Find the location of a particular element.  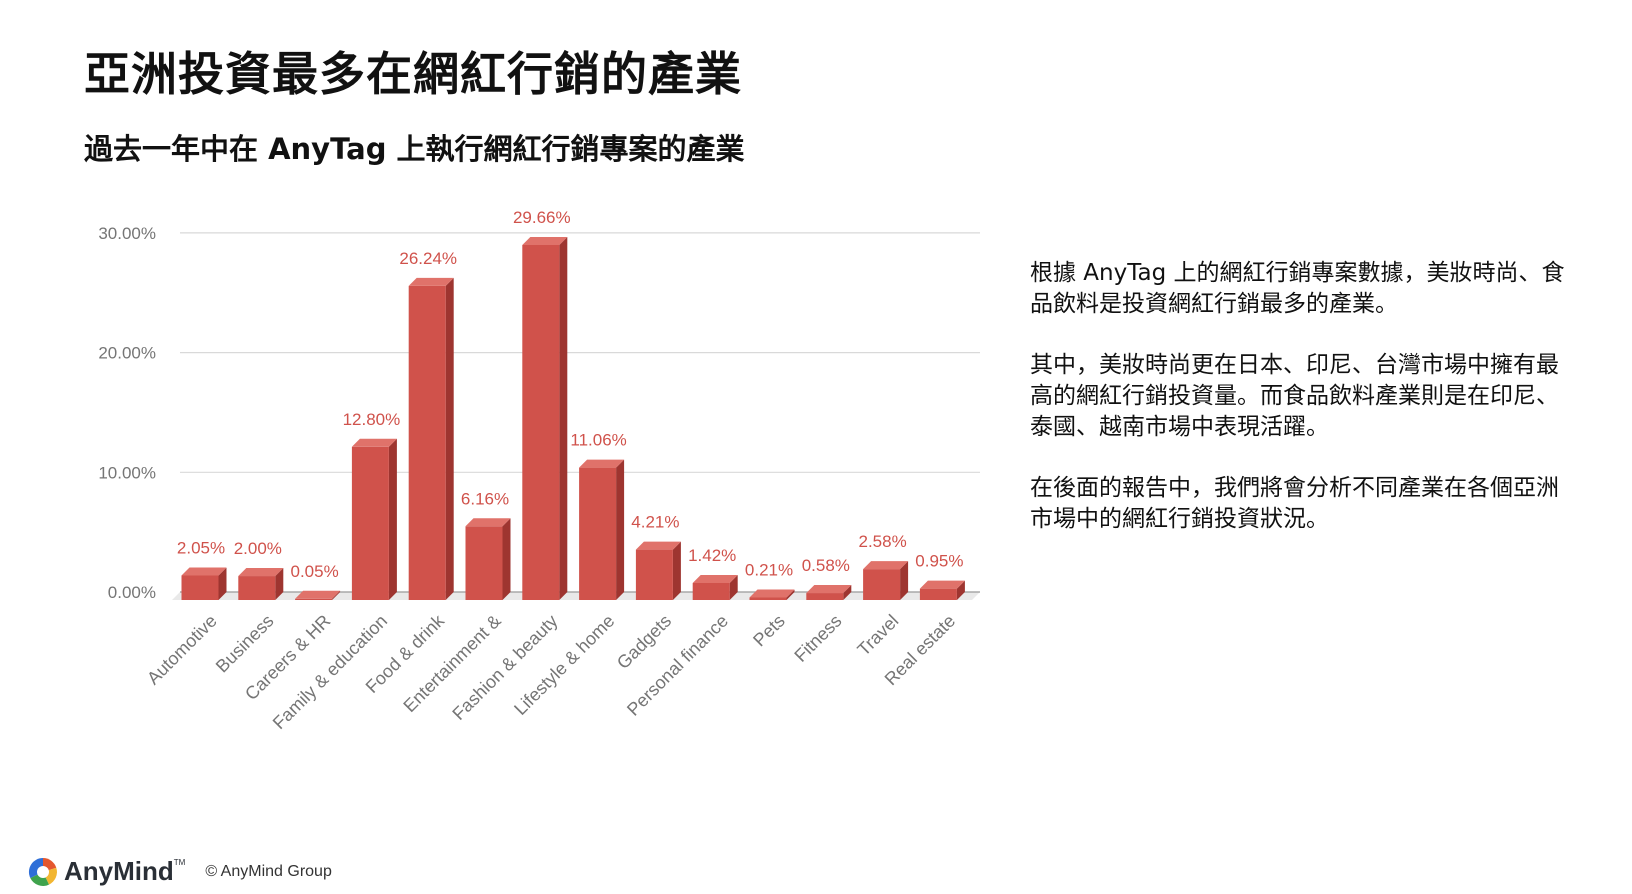

data-label: 2.00% is located at coordinates (258, 548).